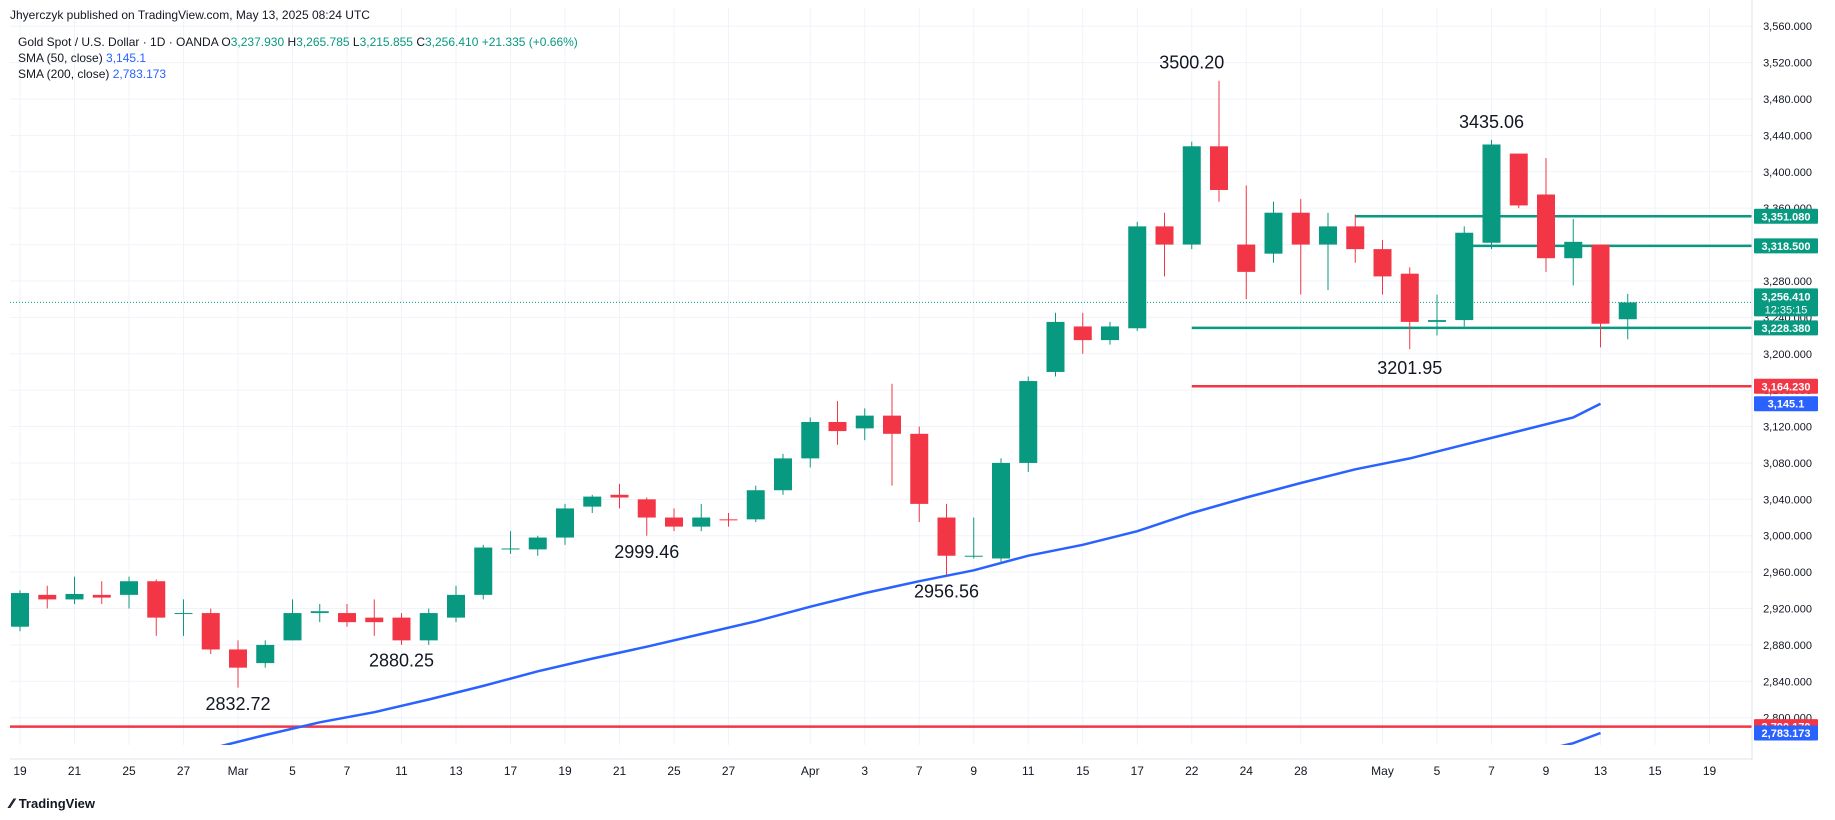  What do you see at coordinates (1787, 573) in the screenshot?
I see `y-tick-label: 2,960.000` at bounding box center [1787, 573].